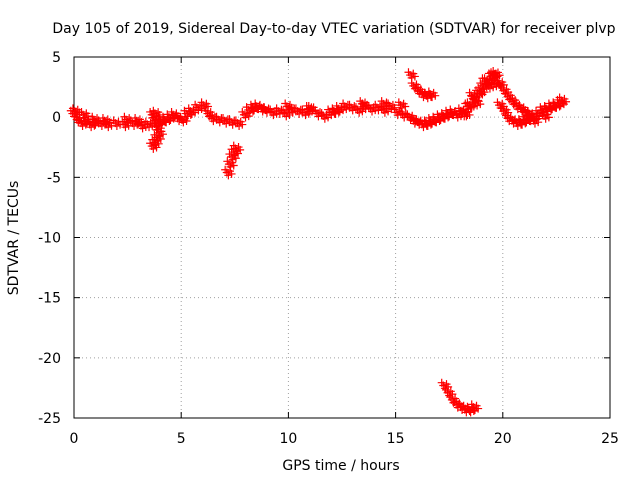 This screenshot has width=640, height=480. I want to click on y-tick-label: -5, so click(54, 178).